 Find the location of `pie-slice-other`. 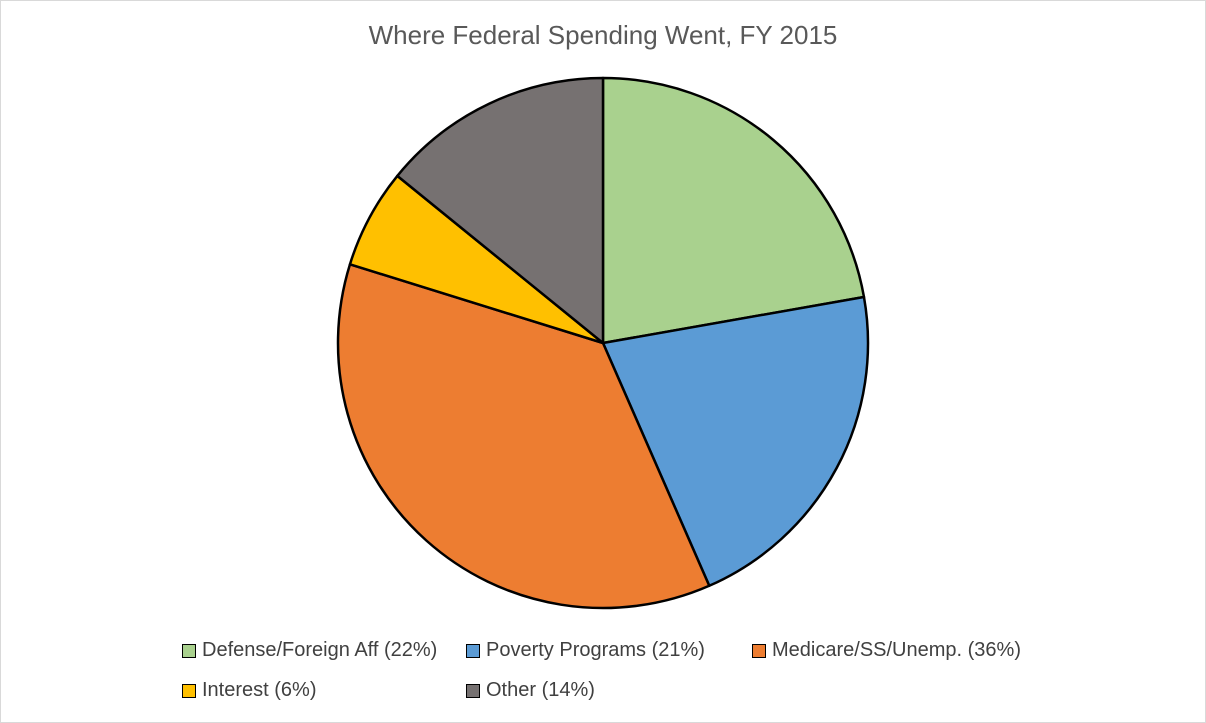

pie-slice-other is located at coordinates (500, 210).